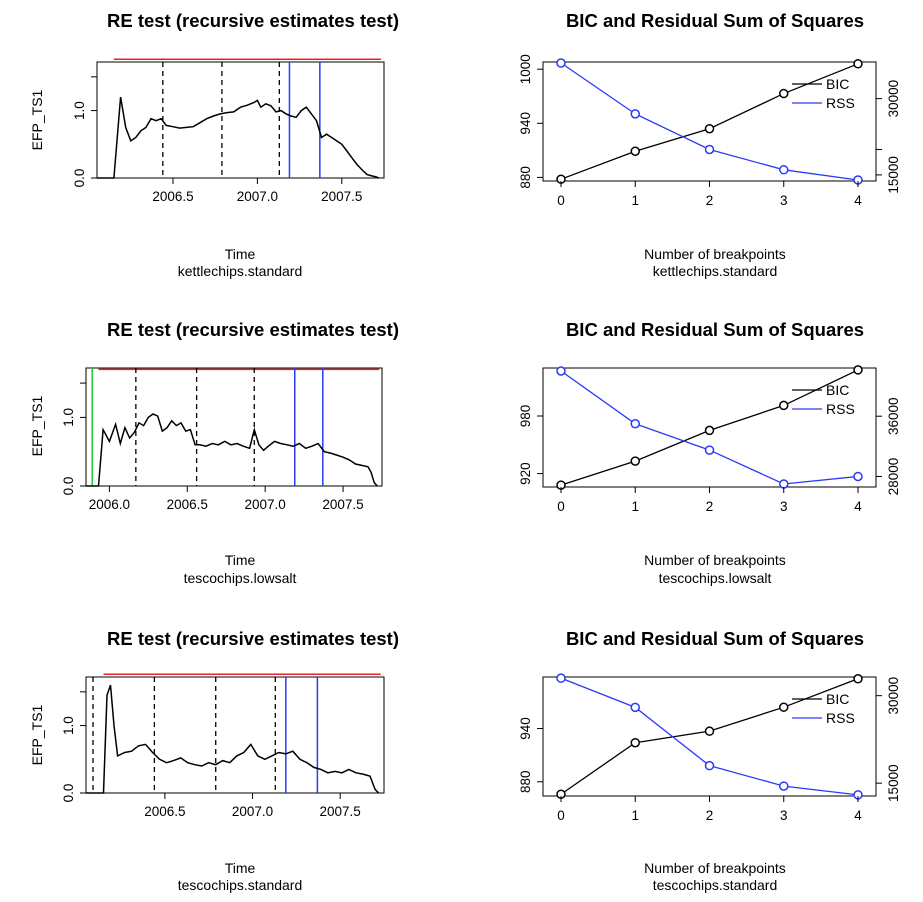 This screenshot has width=923, height=902. I want to click on left-y-tick-label: 1000, so click(525, 69).